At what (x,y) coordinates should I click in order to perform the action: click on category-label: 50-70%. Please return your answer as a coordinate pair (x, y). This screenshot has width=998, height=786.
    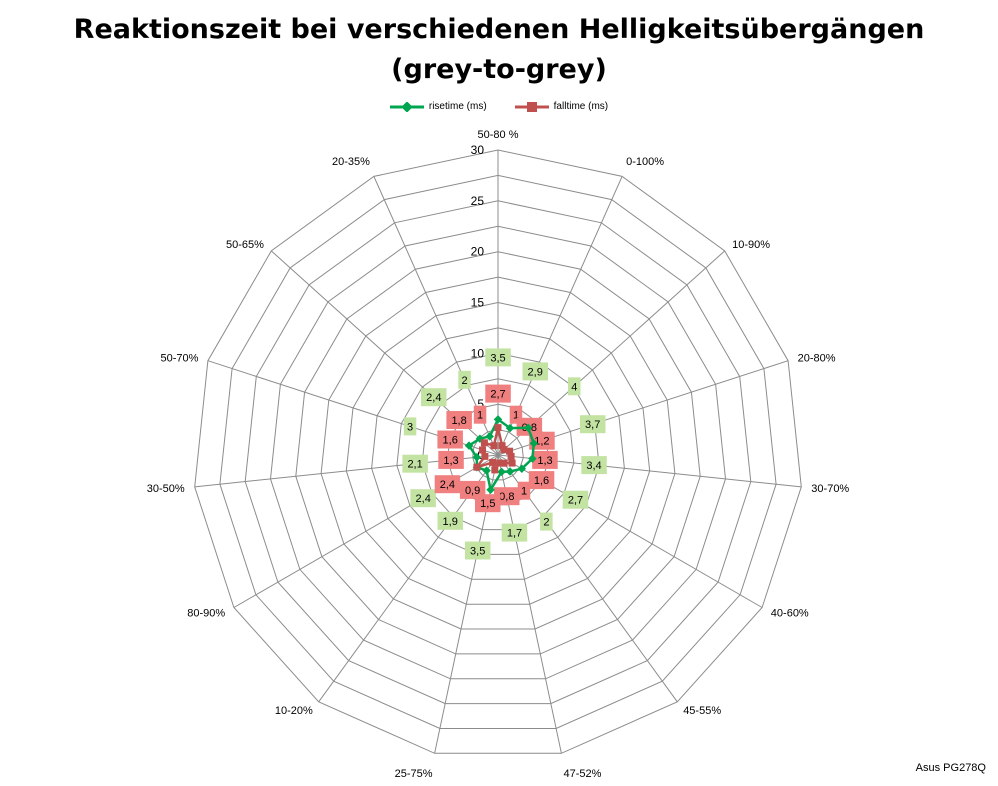
    Looking at the image, I should click on (179, 359).